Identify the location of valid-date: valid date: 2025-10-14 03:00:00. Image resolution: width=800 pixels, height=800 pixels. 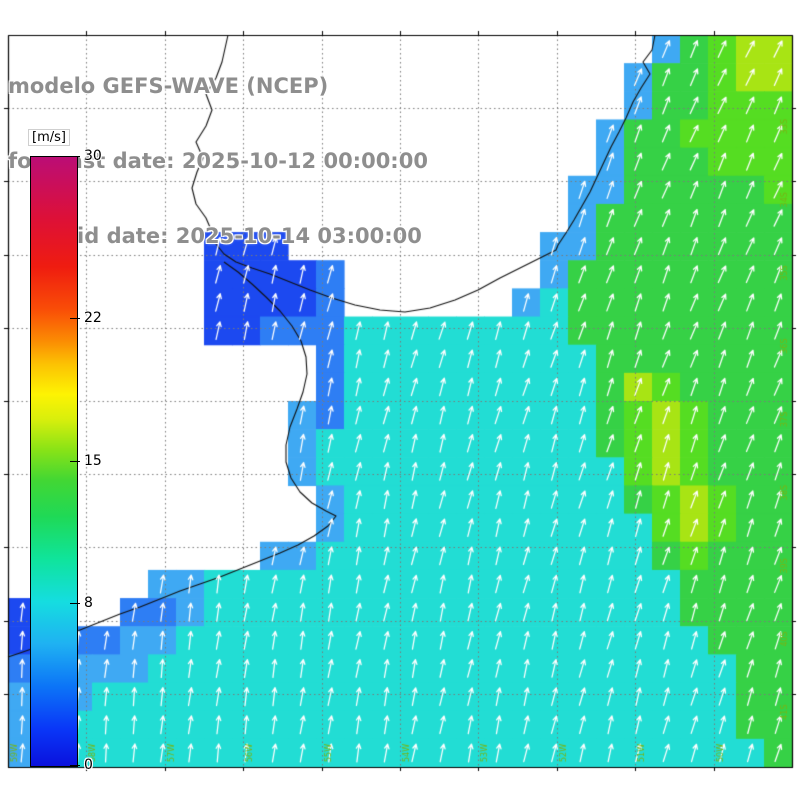
(232, 236).